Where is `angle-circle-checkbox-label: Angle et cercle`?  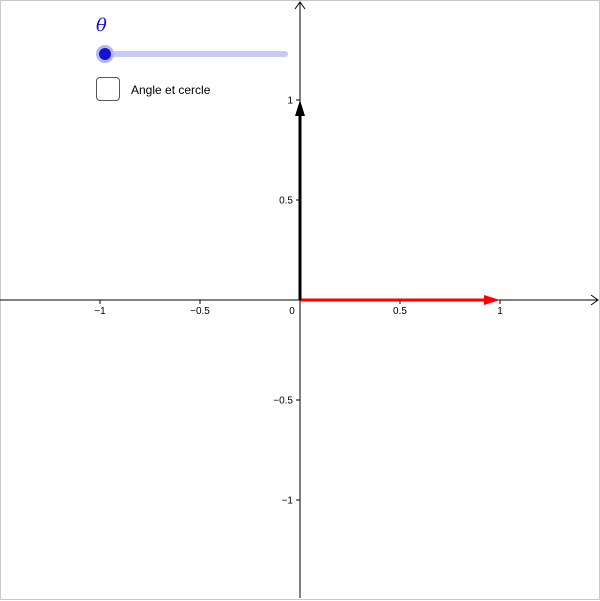 angle-circle-checkbox-label: Angle et cercle is located at coordinates (171, 90).